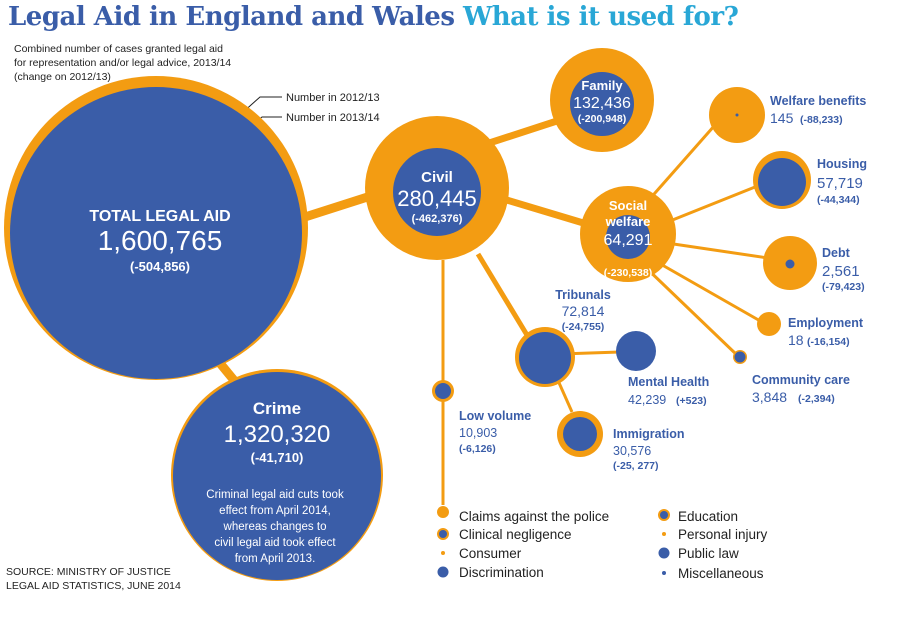 The width and height of the screenshot is (906, 624). What do you see at coordinates (583, 327) in the screenshot?
I see `tribunals-change: (-24,755)` at bounding box center [583, 327].